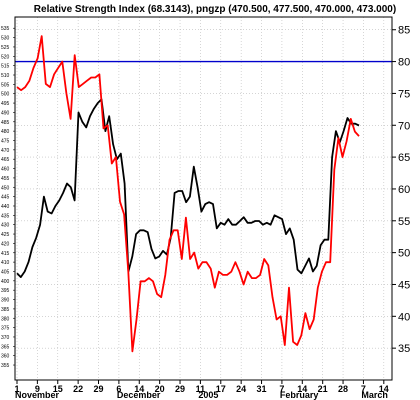 This screenshot has height=400, width=420. I want to click on month-label: February, so click(299, 395).